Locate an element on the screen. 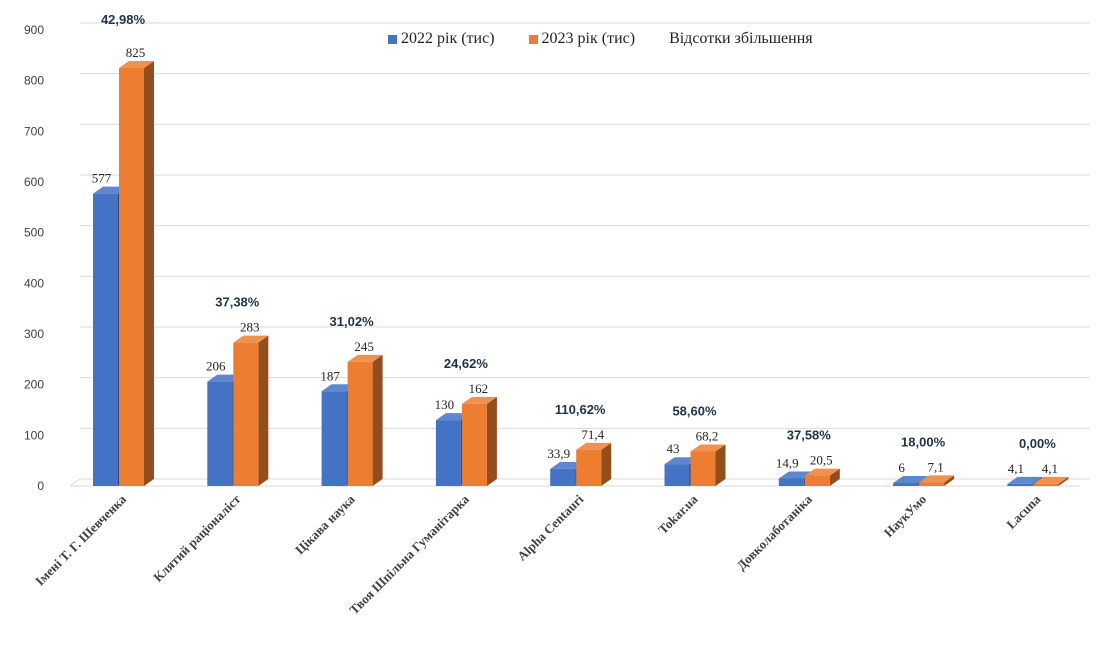 This screenshot has width=1105, height=657. legend-item-2022: 2022 рік (тис) is located at coordinates (441, 39).